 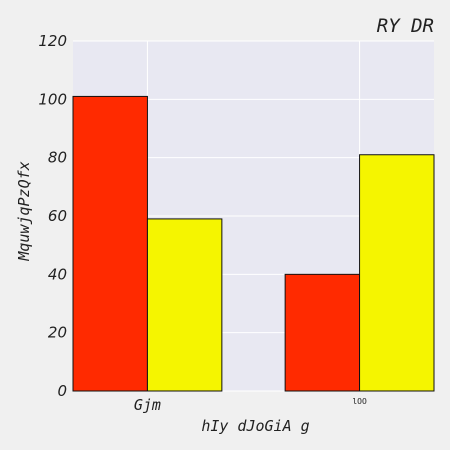 What do you see at coordinates (57, 333) in the screenshot?
I see `y-tick-label: 20` at bounding box center [57, 333].